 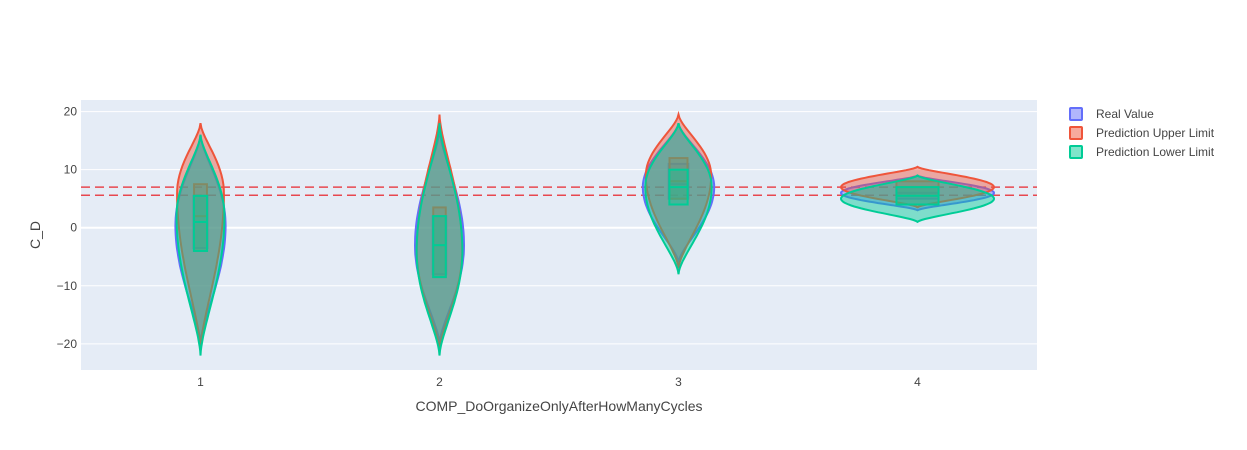 I want to click on legend-item: Prediction Upper Limit, so click(x=1142, y=133).